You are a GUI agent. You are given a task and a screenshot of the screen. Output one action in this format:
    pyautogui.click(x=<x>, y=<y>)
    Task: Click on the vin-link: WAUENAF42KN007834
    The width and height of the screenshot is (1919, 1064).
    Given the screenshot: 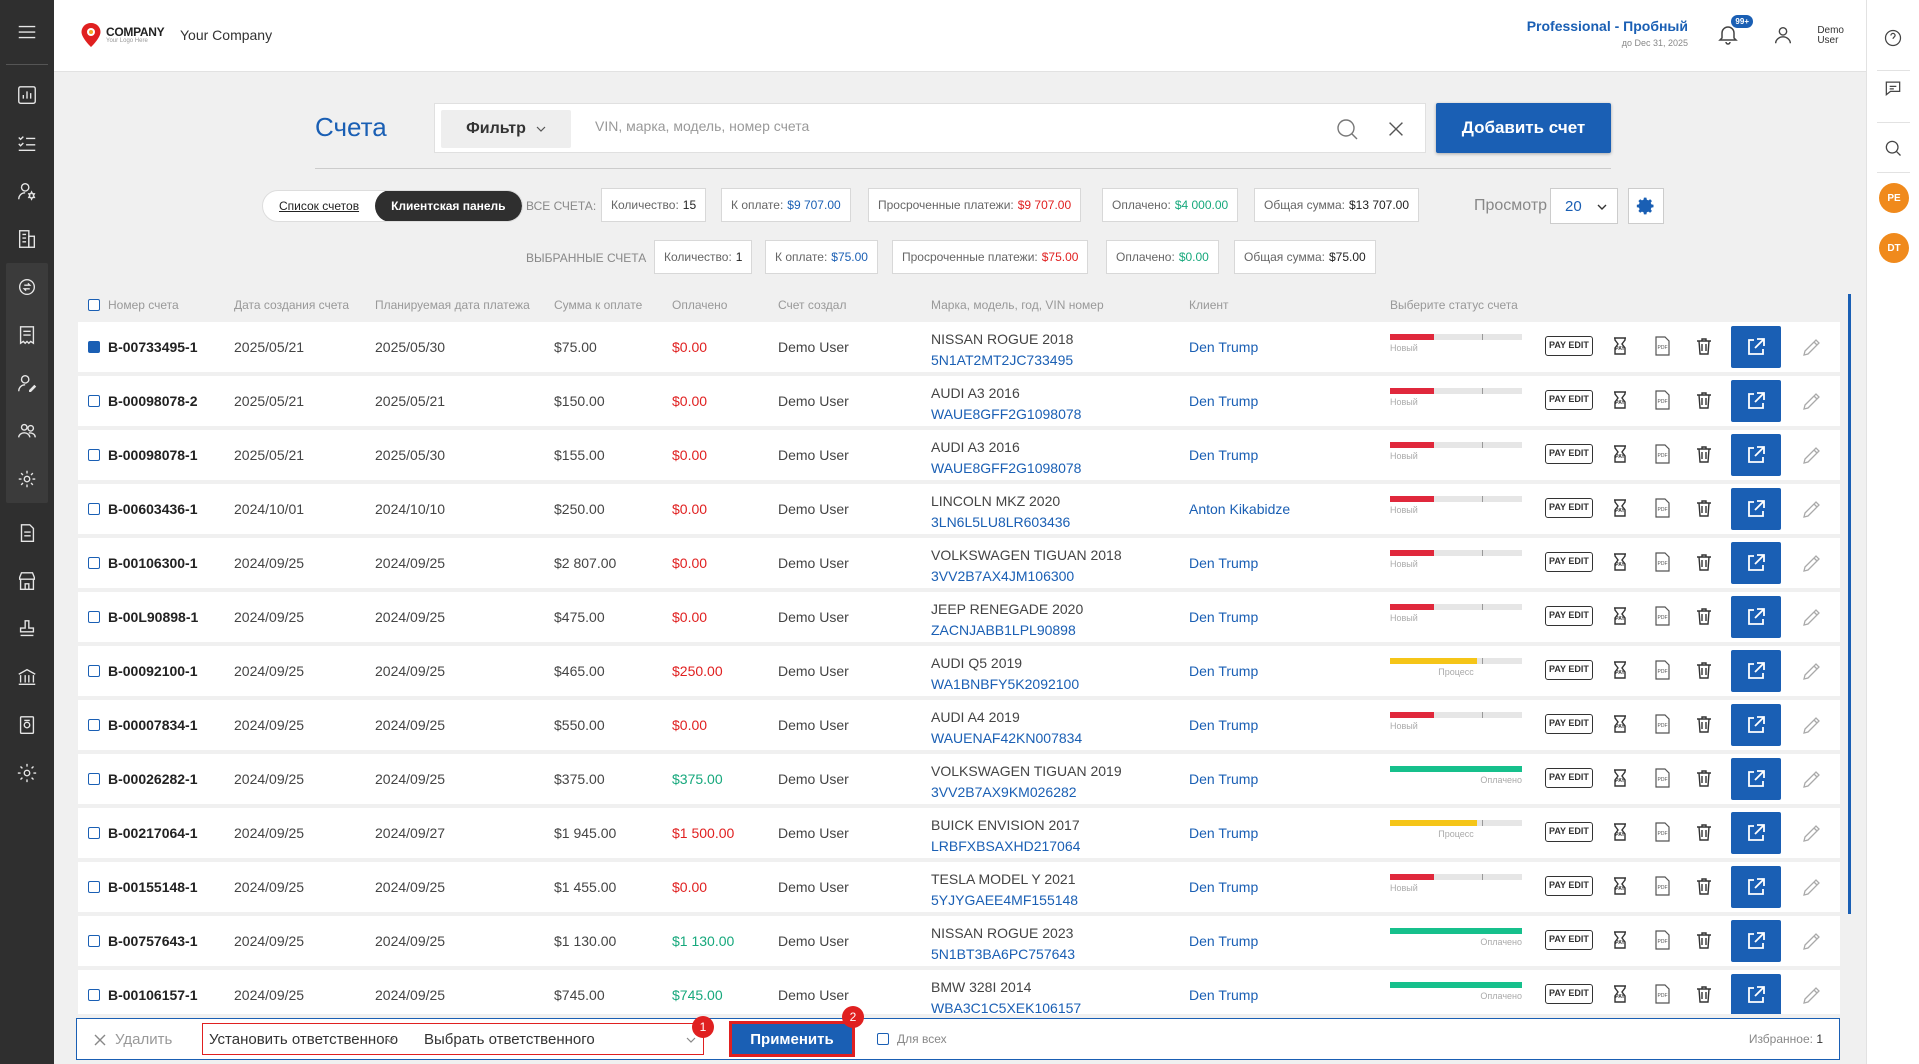 What is the action you would take?
    pyautogui.click(x=1007, y=738)
    